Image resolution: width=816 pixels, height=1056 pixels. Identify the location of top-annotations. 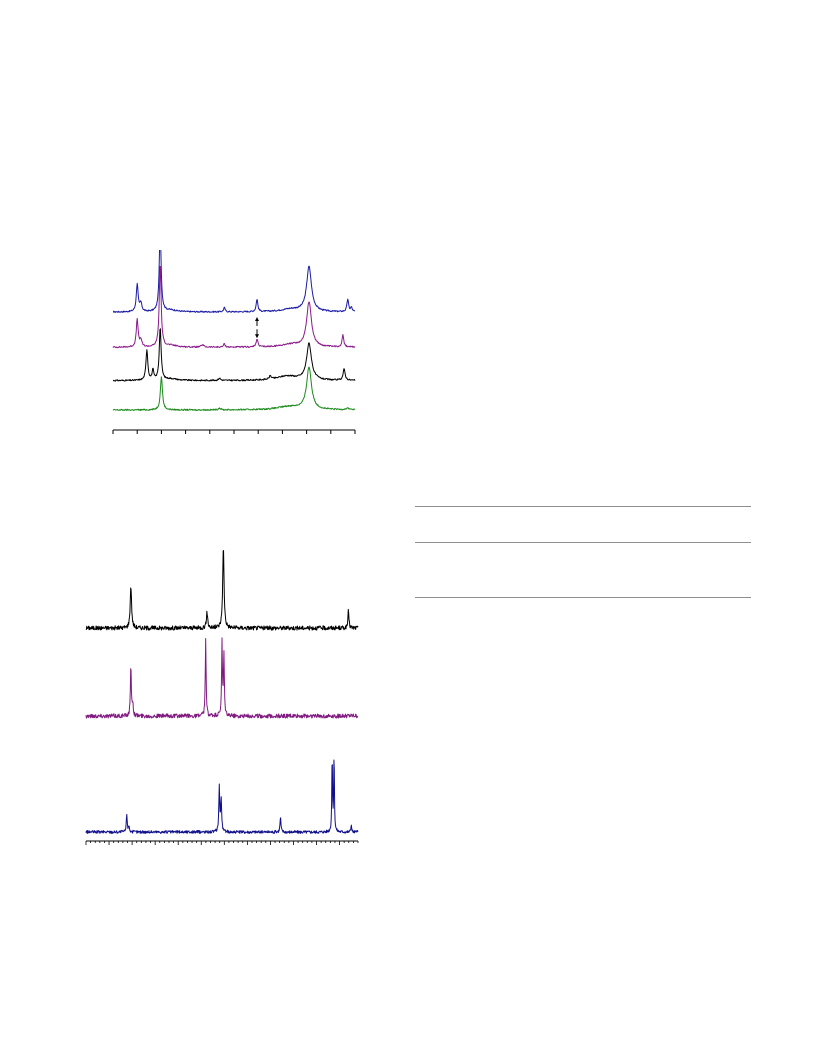
(256, 328).